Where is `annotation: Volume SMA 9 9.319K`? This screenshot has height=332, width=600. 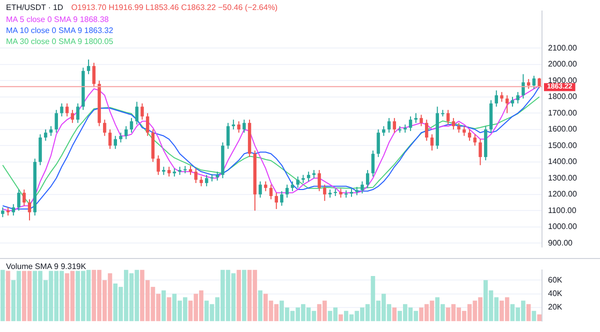 annotation: Volume SMA 9 9.319K is located at coordinates (46, 266).